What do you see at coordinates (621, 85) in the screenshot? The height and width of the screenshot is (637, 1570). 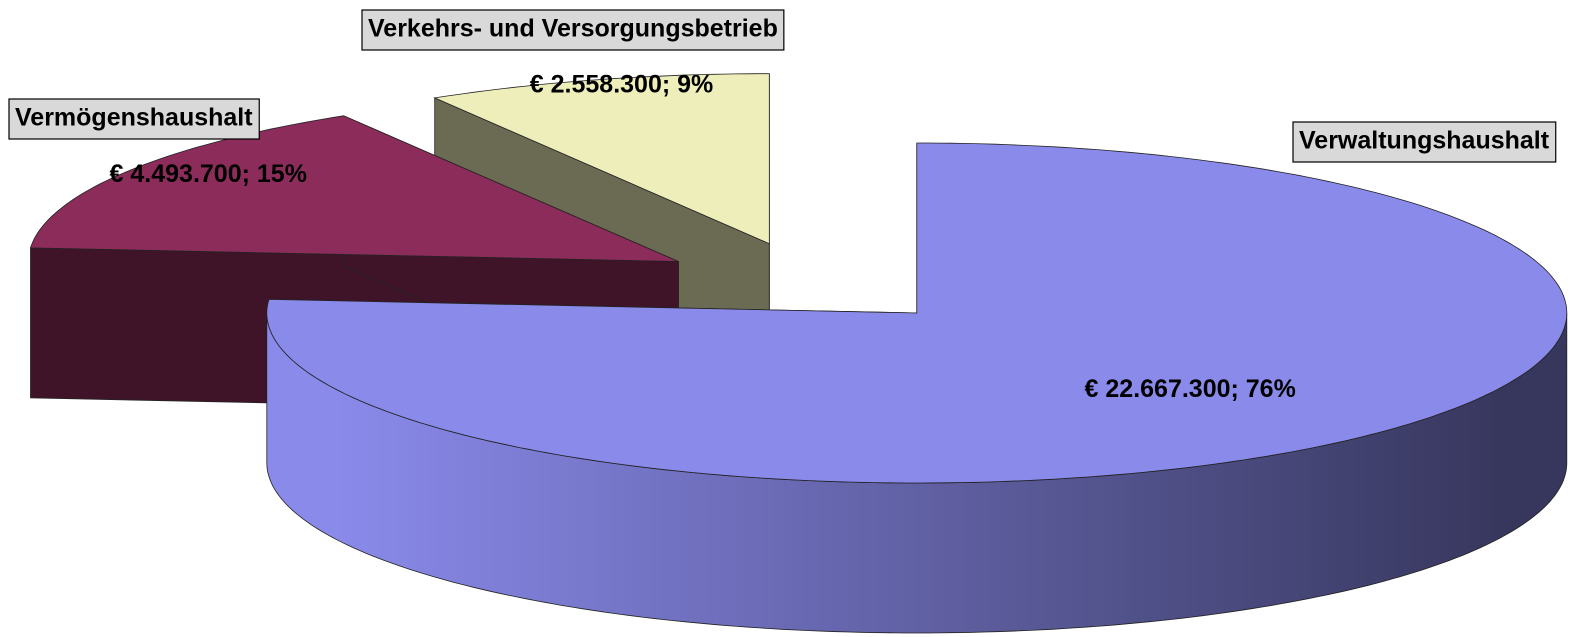 I see `value-label: € 2.558.300; 9%` at bounding box center [621, 85].